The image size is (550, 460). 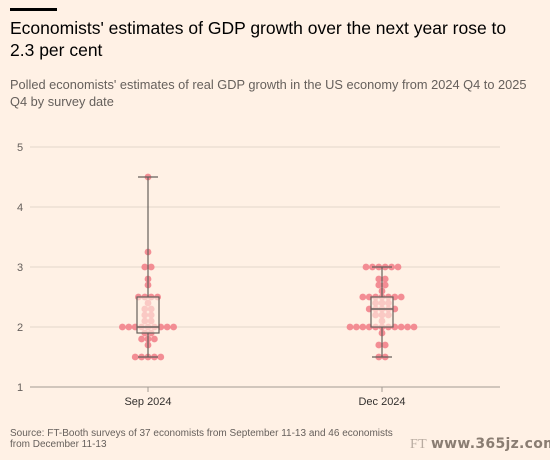 I want to click on watermark: FT www.365jz.com, so click(x=480, y=444).